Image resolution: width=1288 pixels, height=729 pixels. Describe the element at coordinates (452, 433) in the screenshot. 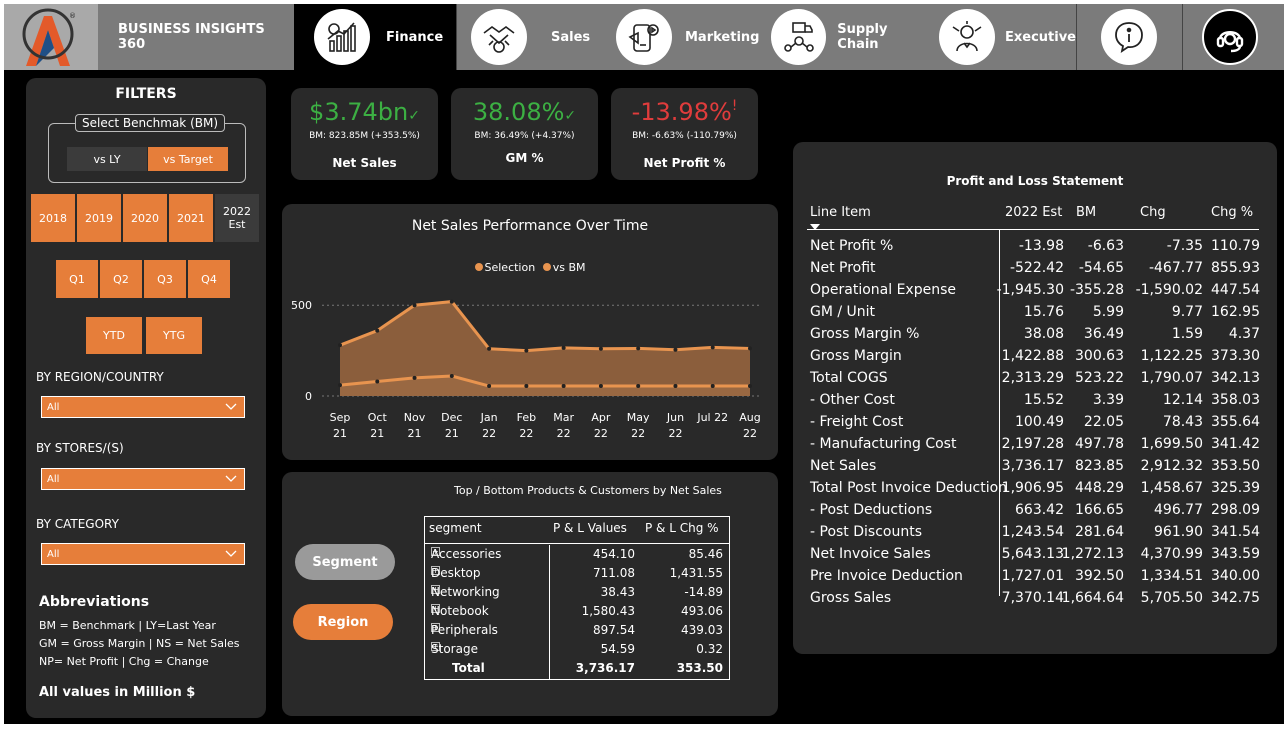

I see `x-tick-label: 21` at that location.